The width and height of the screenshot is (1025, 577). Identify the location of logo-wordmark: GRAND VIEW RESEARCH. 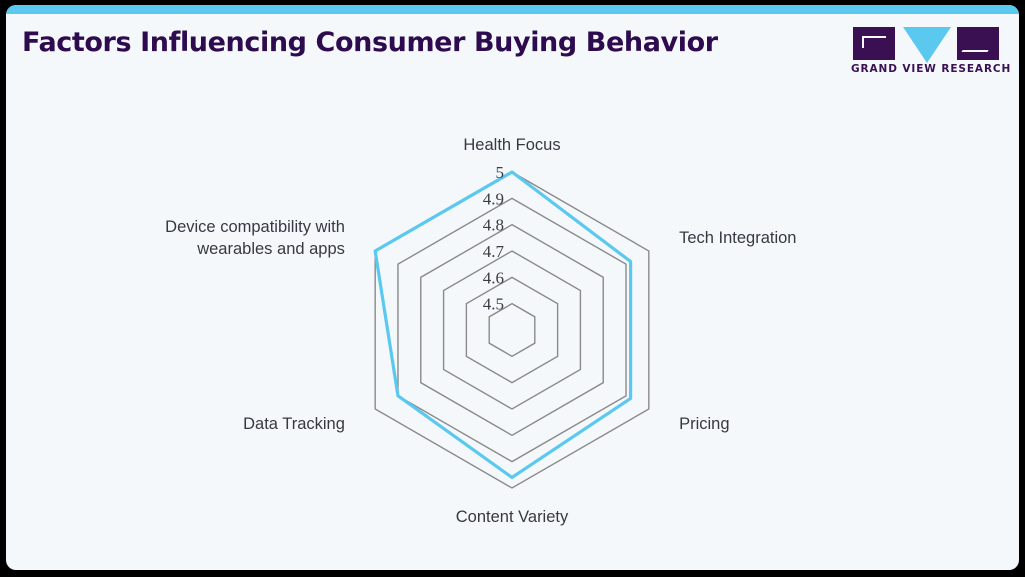
(931, 69).